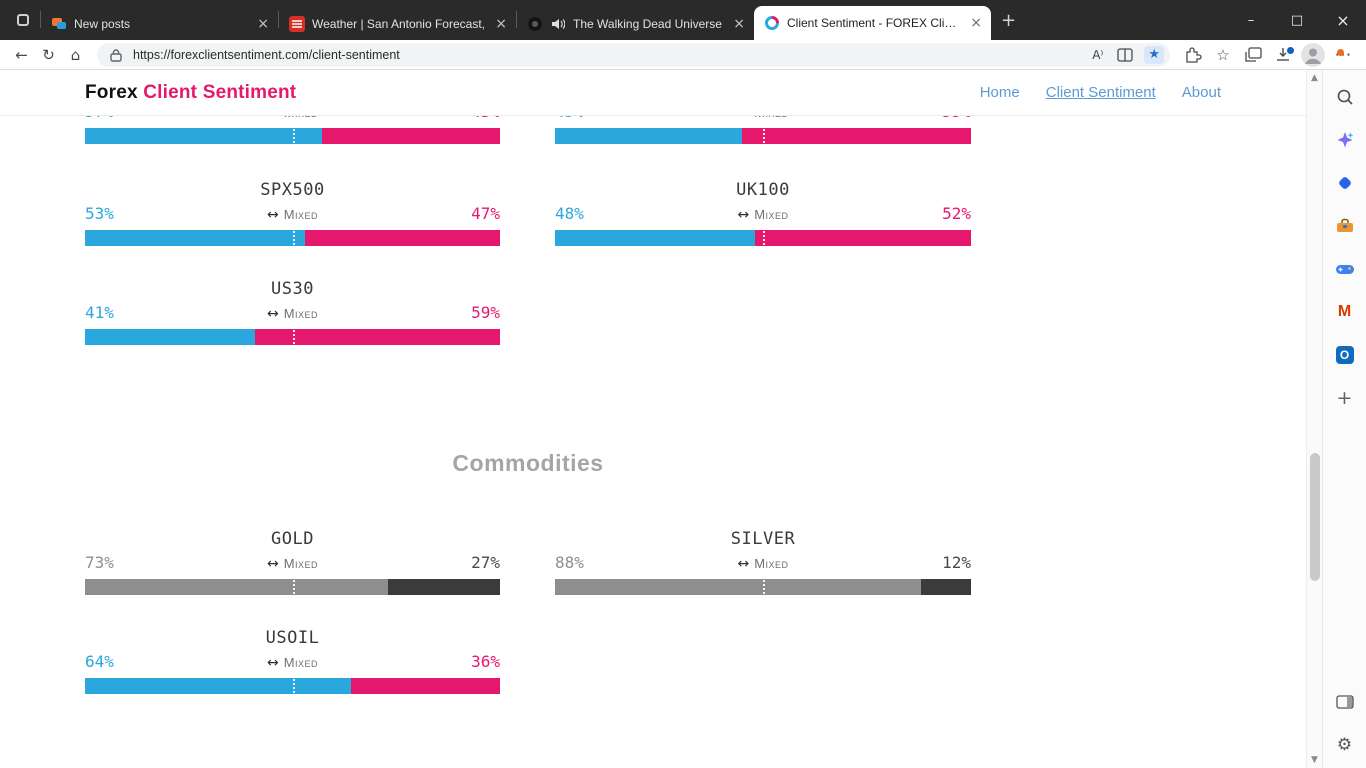 This screenshot has height=768, width=1366. I want to click on instrument-name: UK100, so click(763, 190).